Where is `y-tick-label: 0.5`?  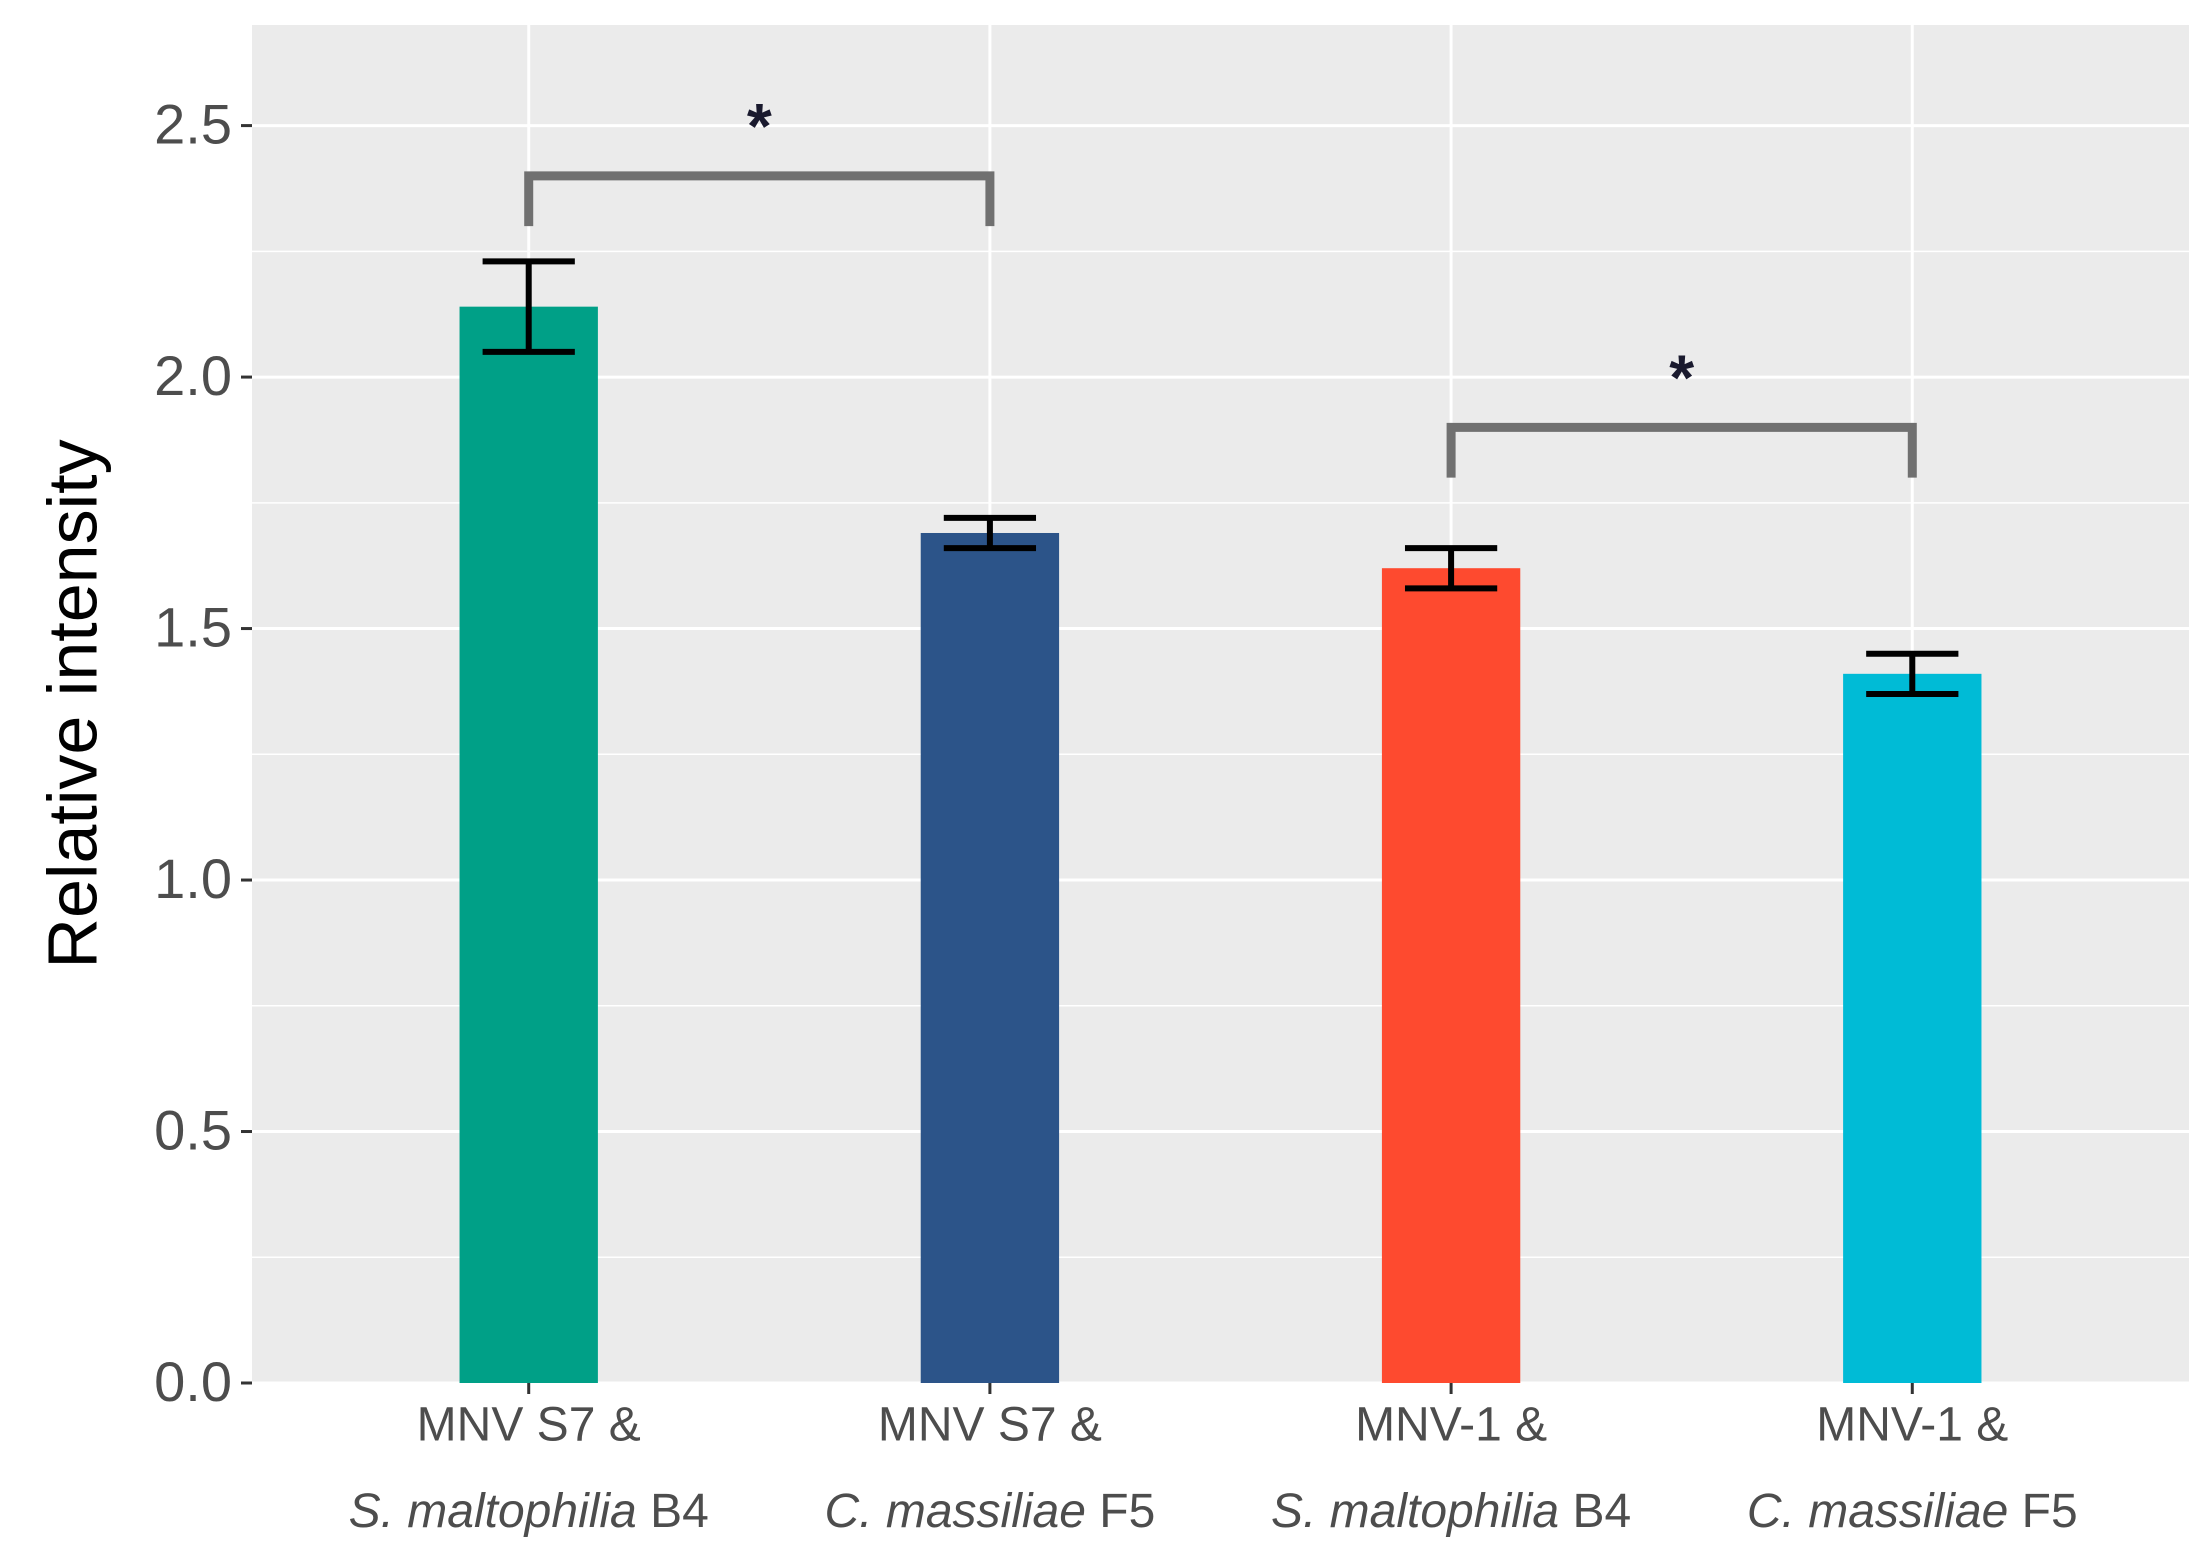
y-tick-label: 0.5 is located at coordinates (193, 1129).